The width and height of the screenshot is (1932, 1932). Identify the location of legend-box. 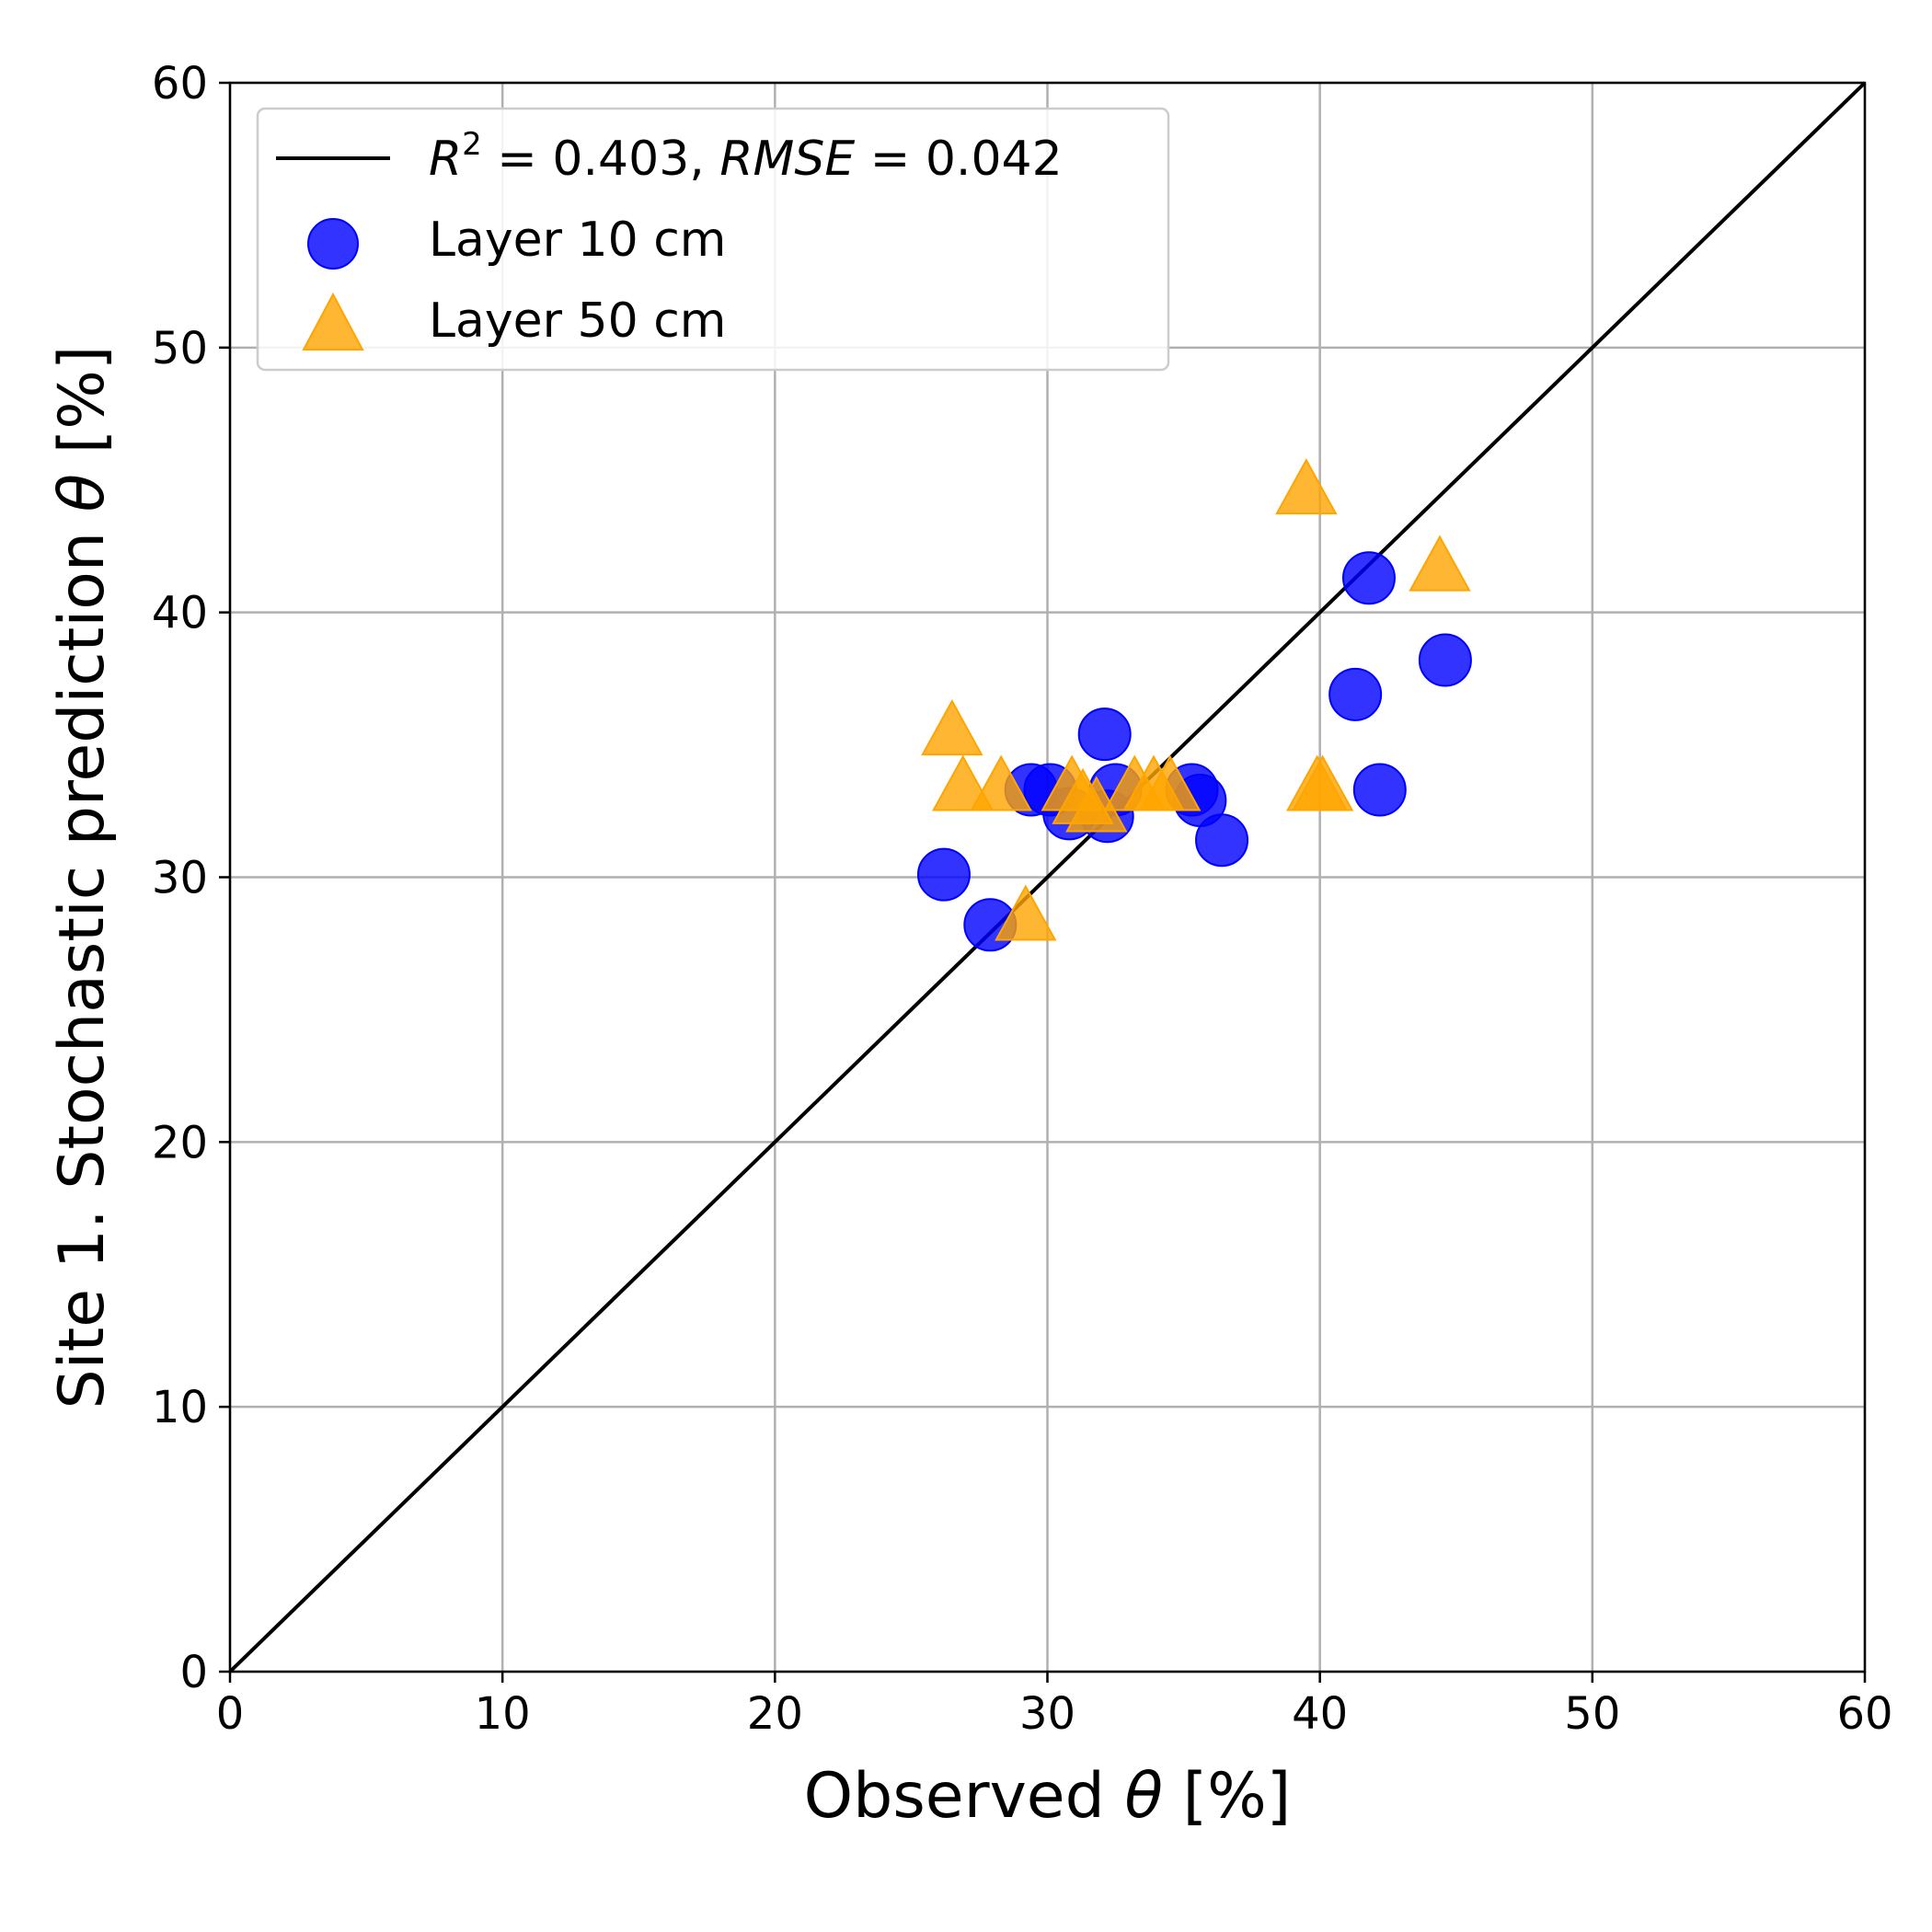
(713, 240).